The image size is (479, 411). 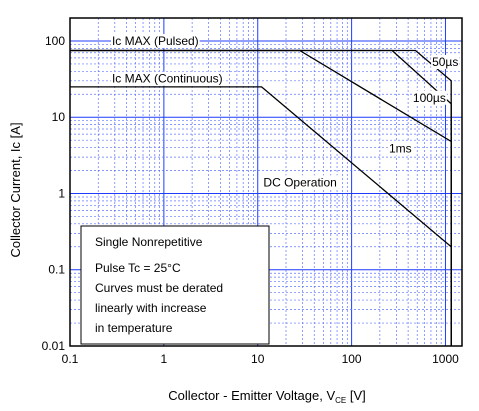 What do you see at coordinates (134, 328) in the screenshot?
I see `note-line: in temperature` at bounding box center [134, 328].